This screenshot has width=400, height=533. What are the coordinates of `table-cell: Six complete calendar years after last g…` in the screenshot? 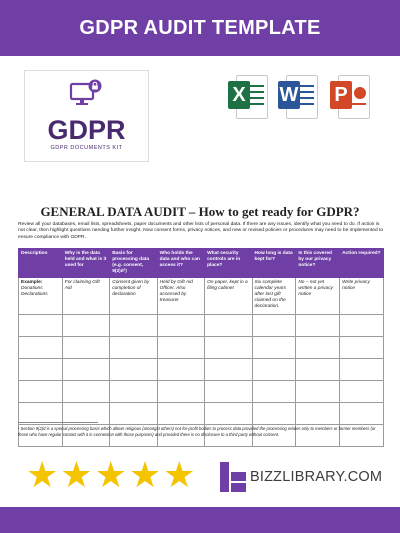 It's located at (274, 296).